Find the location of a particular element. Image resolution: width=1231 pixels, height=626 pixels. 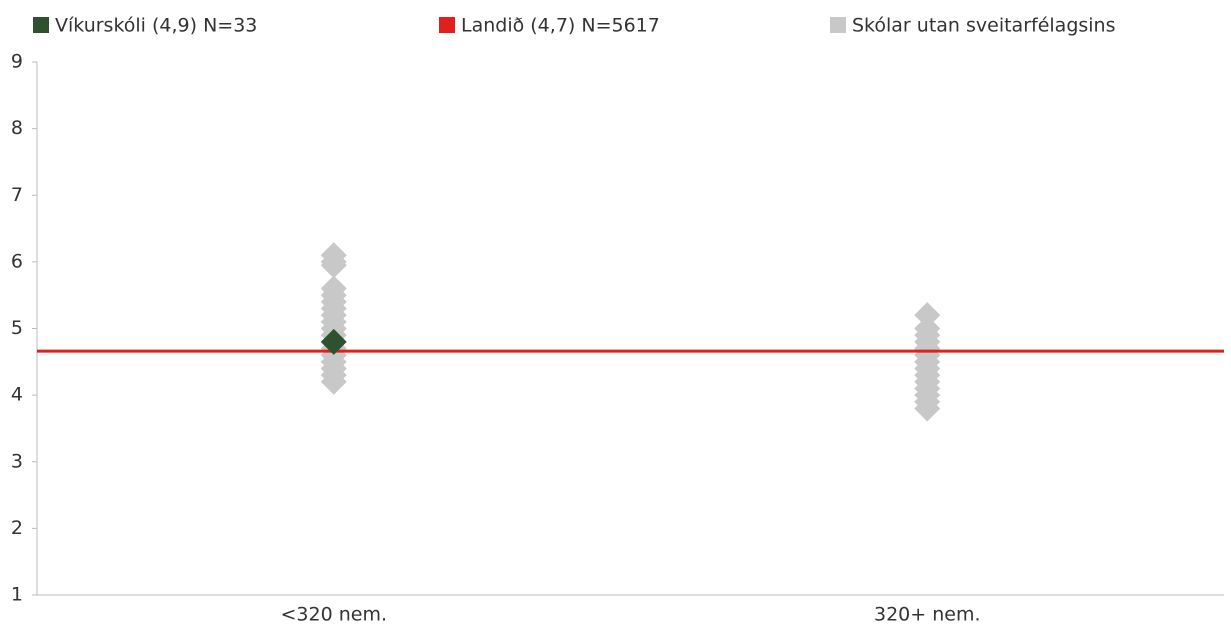

y-tick-label: 5 is located at coordinates (17, 328).